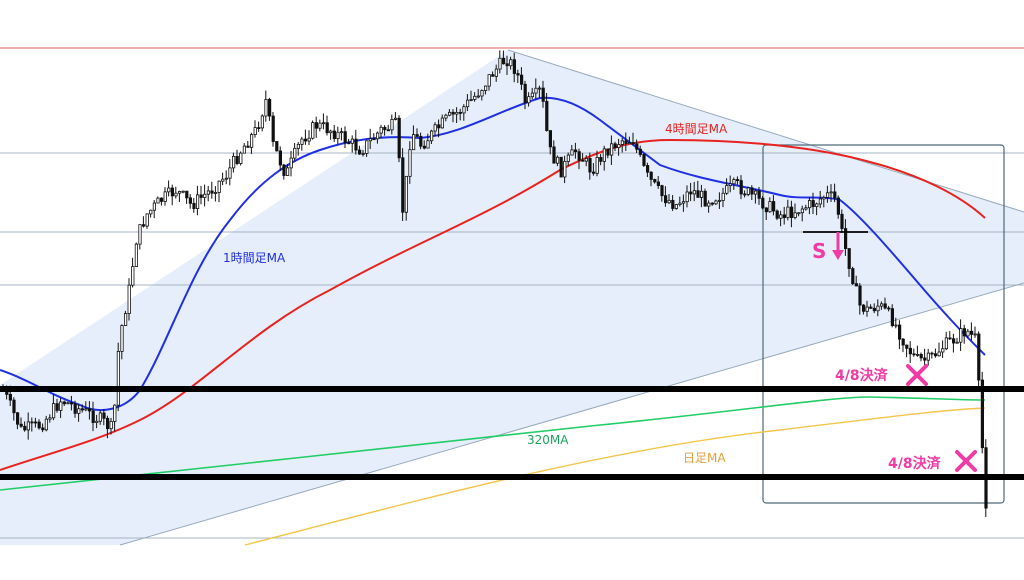 The image size is (1024, 580). Describe the element at coordinates (704, 458) in the screenshot. I see `label-ma-daily: 日足MA` at that location.